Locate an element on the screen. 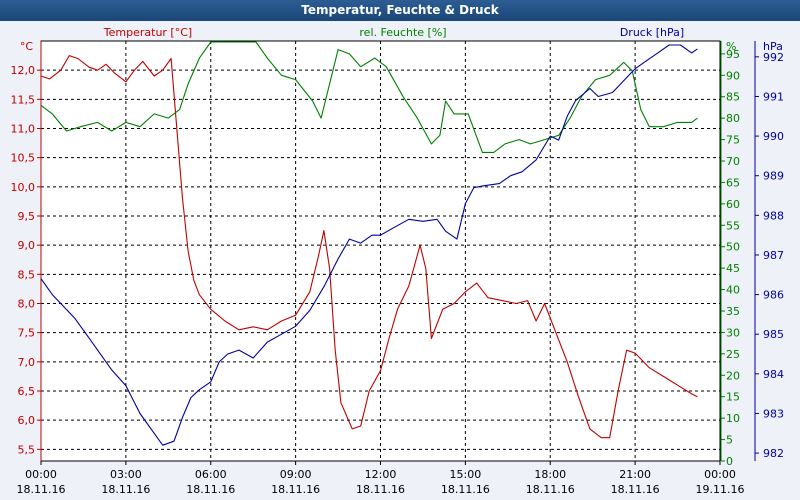 This screenshot has height=500, width=800. temperature-tick-label: 11,5 is located at coordinates (23, 99).